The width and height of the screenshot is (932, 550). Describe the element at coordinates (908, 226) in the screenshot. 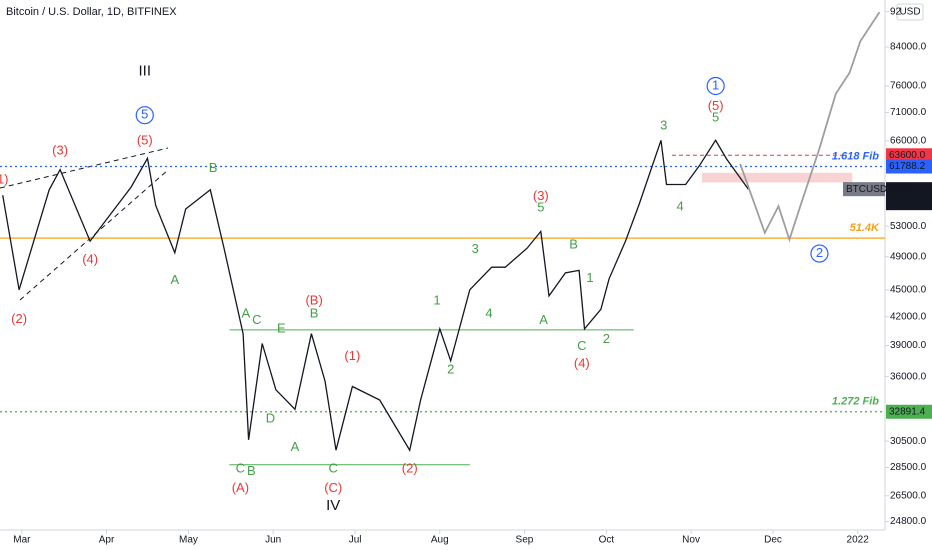

I see `y-tick-label: 53000.0` at that location.